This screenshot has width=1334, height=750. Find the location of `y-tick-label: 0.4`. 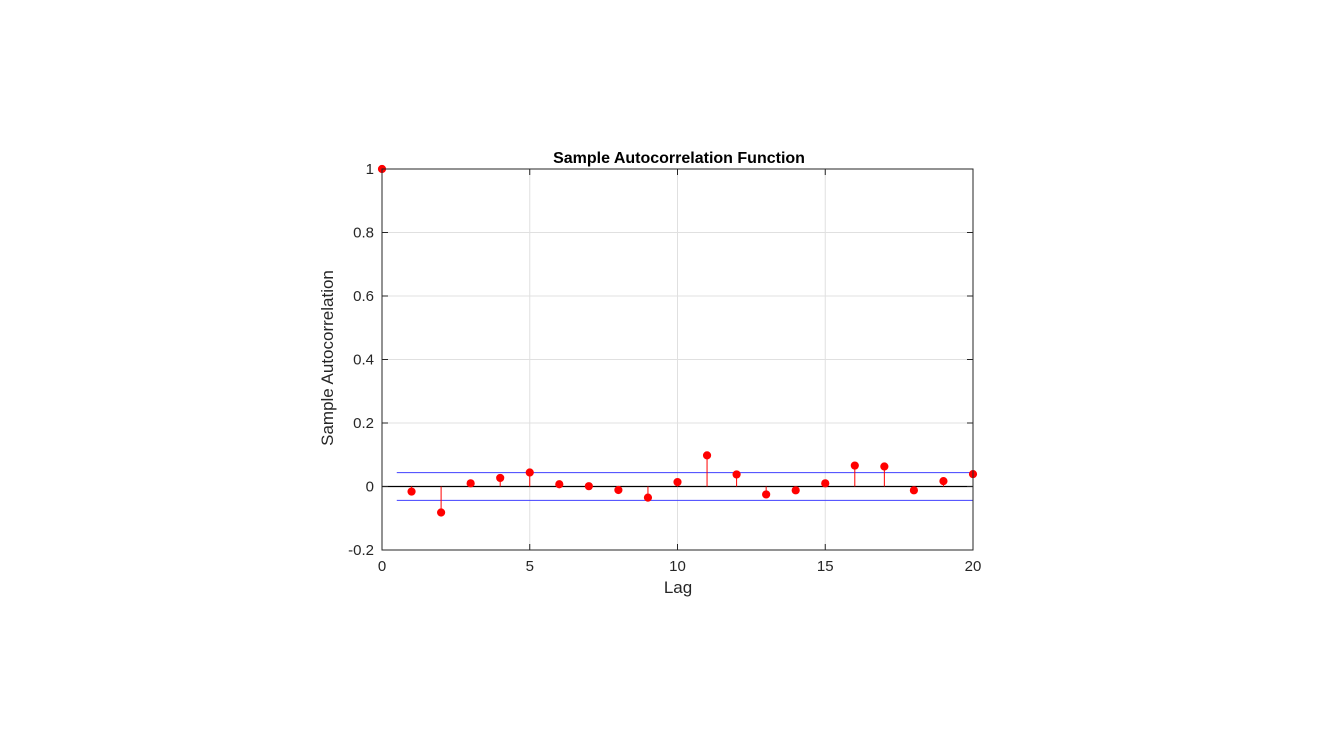

y-tick-label: 0.4 is located at coordinates (363, 360).